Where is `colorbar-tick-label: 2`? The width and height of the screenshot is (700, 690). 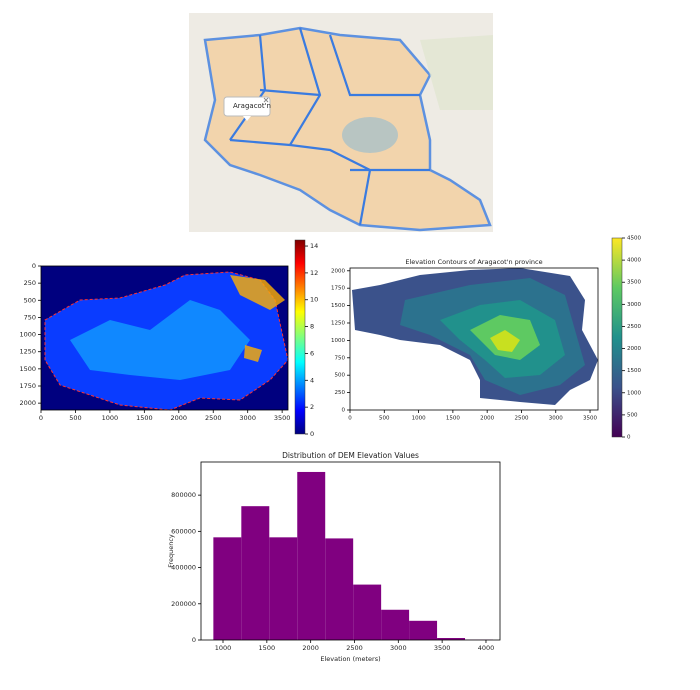
colorbar-tick-label: 2 is located at coordinates (312, 407).